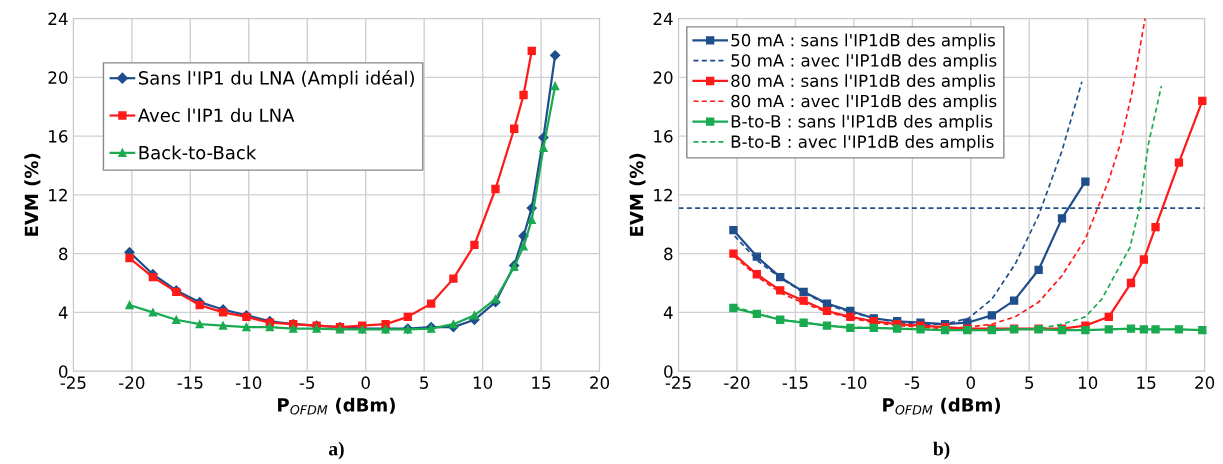  What do you see at coordinates (864, 61) in the screenshot?
I see `legend-label: 50 mA : avec l'IP1dB des amplis` at bounding box center [864, 61].